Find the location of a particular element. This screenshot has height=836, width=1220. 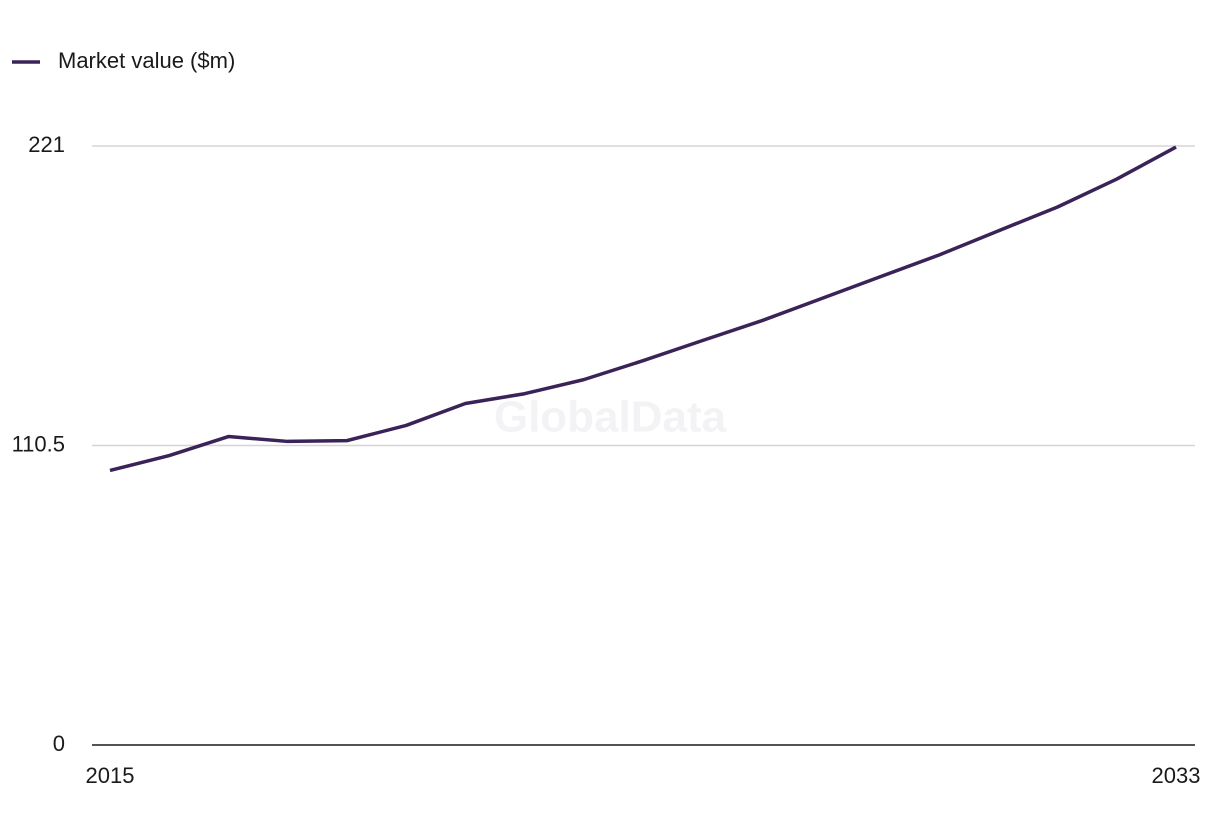

watermark: GlobalData is located at coordinates (610, 417).